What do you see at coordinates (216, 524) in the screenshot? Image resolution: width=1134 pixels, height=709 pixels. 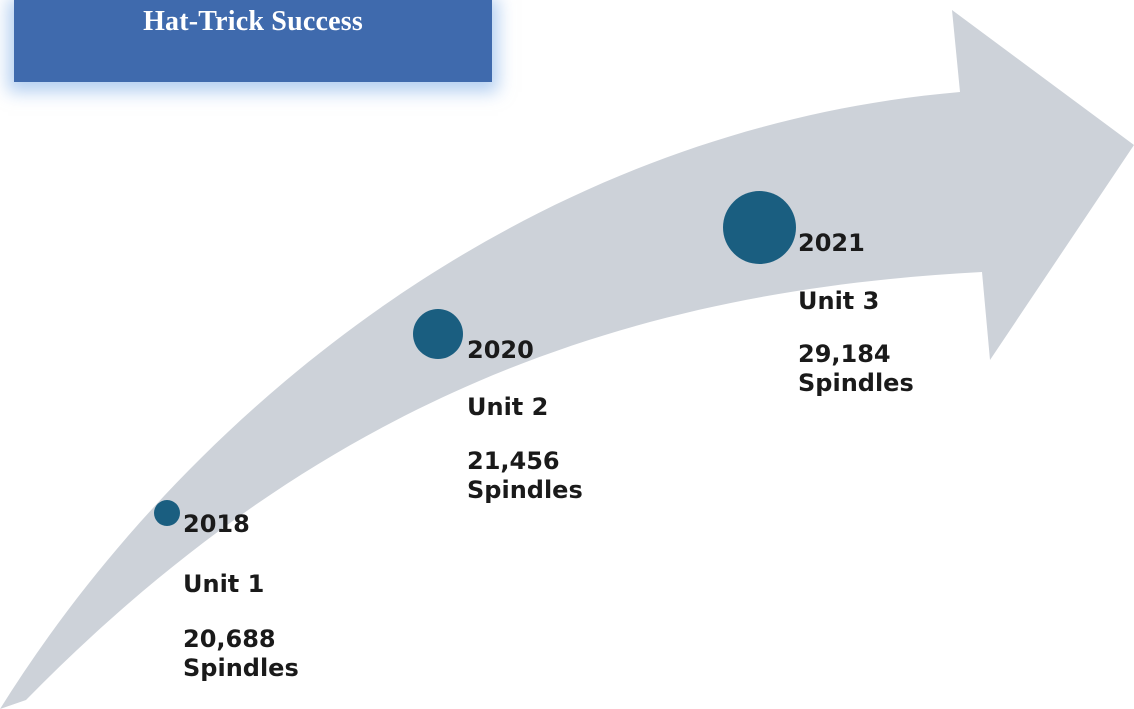 I see `milestone-year: 2018` at bounding box center [216, 524].